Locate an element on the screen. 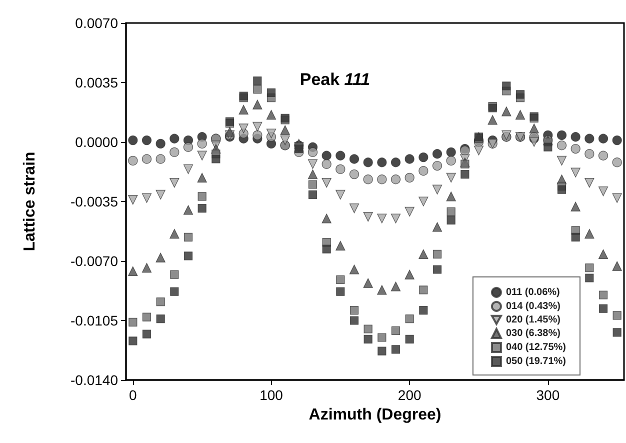  x-tick-label: 200 is located at coordinates (410, 395).